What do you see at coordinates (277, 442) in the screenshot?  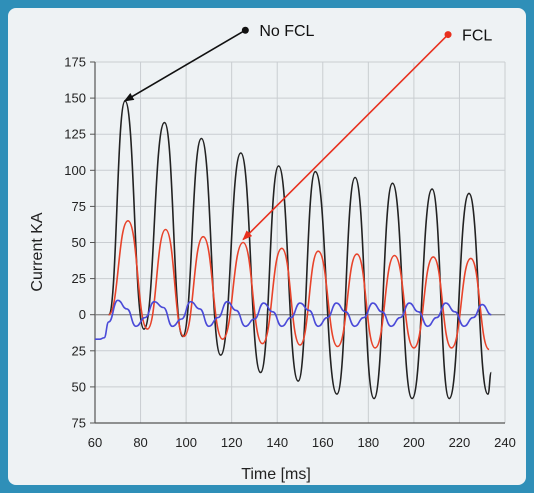 I see `x-tick-label: 140` at bounding box center [277, 442].